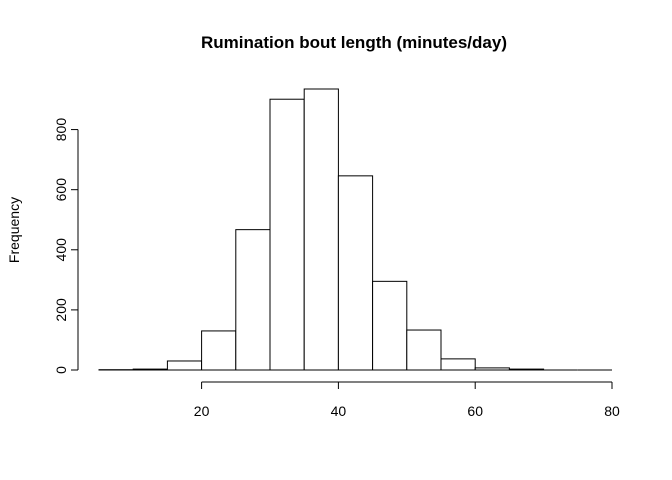 The image size is (672, 480). Describe the element at coordinates (61, 310) in the screenshot. I see `y-tick-label: 200` at that location.